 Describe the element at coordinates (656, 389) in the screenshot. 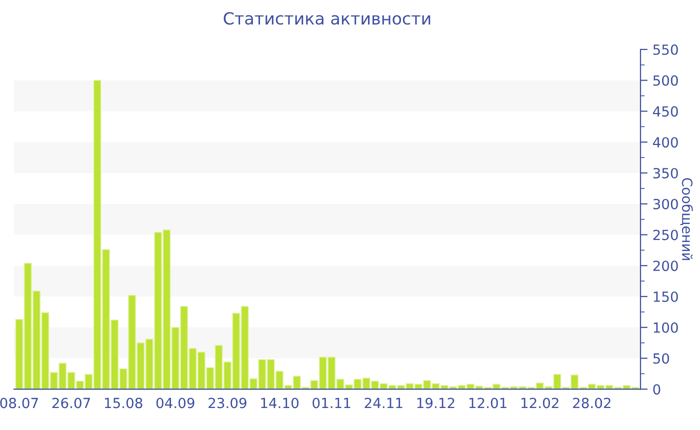

I see `y-tick-label: 0` at that location.